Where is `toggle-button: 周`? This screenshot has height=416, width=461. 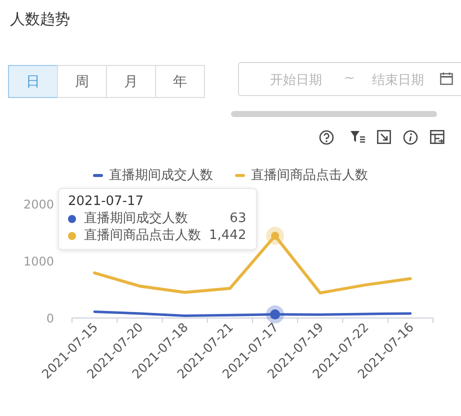 toggle-button: 周 is located at coordinates (82, 81).